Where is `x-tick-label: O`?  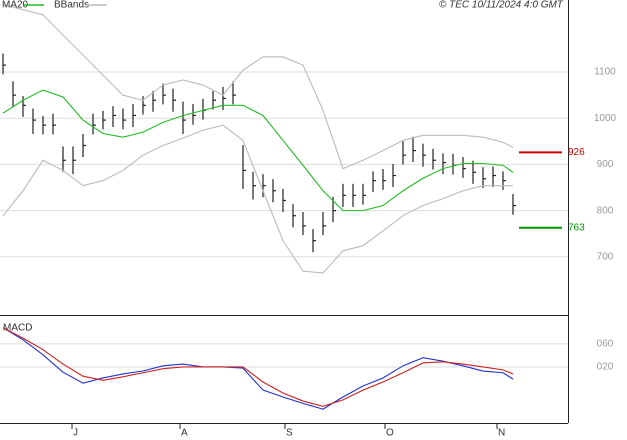 x-tick-label: O is located at coordinates (390, 433).